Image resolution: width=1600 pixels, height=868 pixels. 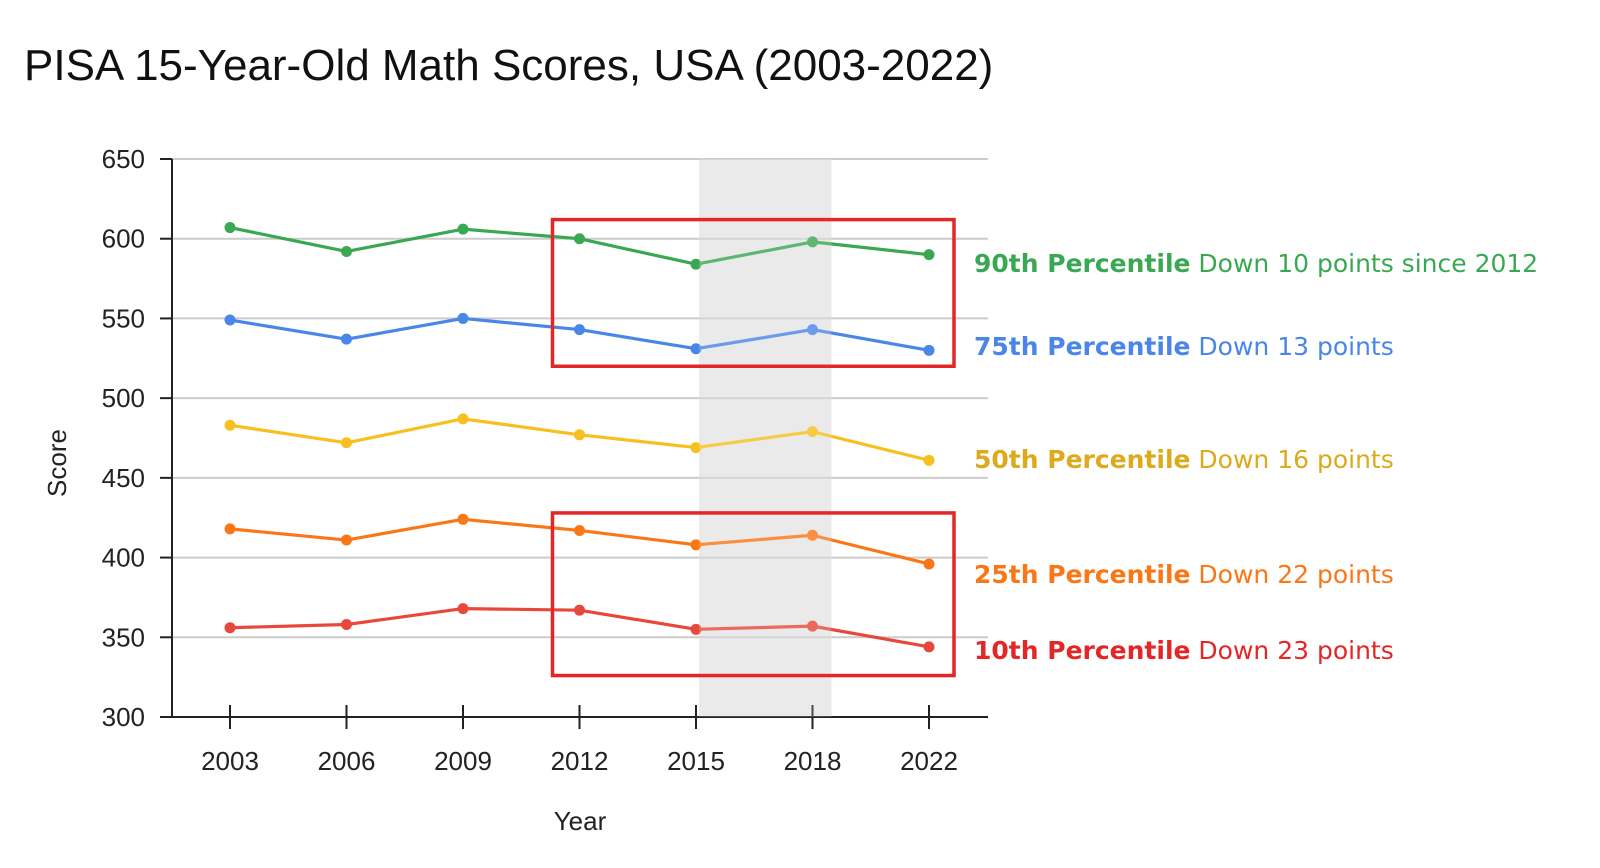 I want to click on annotation-label: 90th Percentile, so click(x=1082, y=263).